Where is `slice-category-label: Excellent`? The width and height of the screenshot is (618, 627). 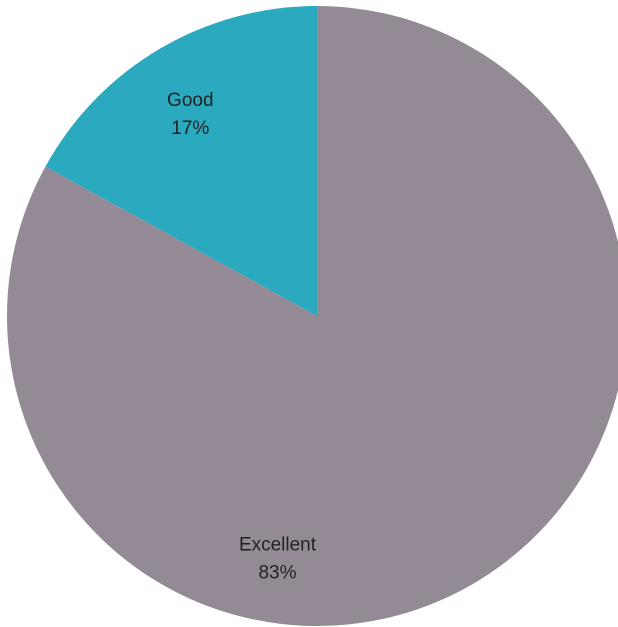
slice-category-label: Excellent is located at coordinates (278, 545).